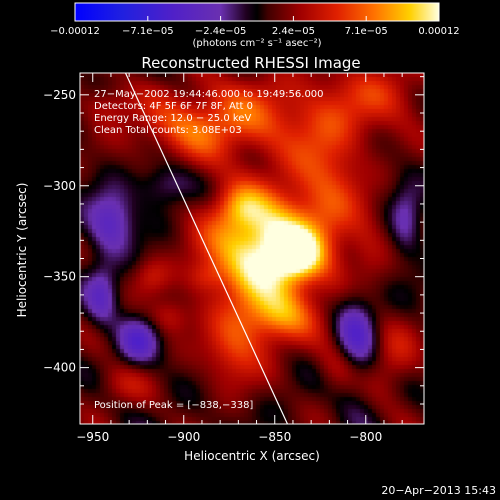 The width and height of the screenshot is (500, 500). What do you see at coordinates (365, 437) in the screenshot?
I see `x-tick-label: −800` at bounding box center [365, 437].